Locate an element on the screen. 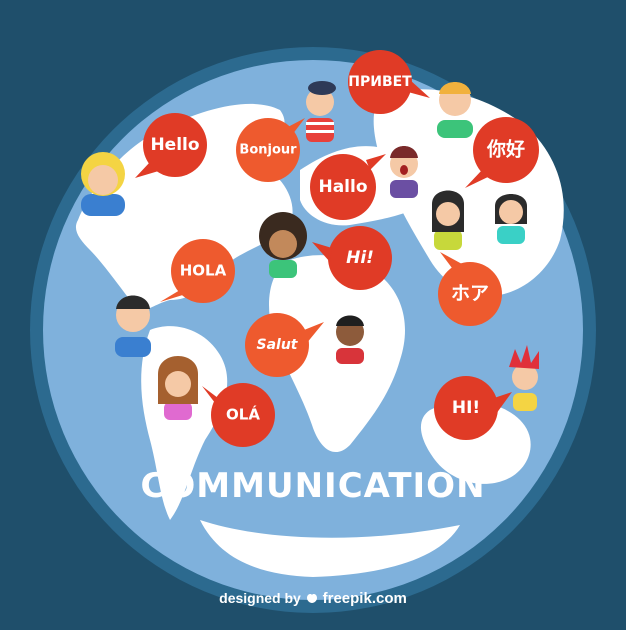  speech-bubble-hello: Hello is located at coordinates (171, 145).